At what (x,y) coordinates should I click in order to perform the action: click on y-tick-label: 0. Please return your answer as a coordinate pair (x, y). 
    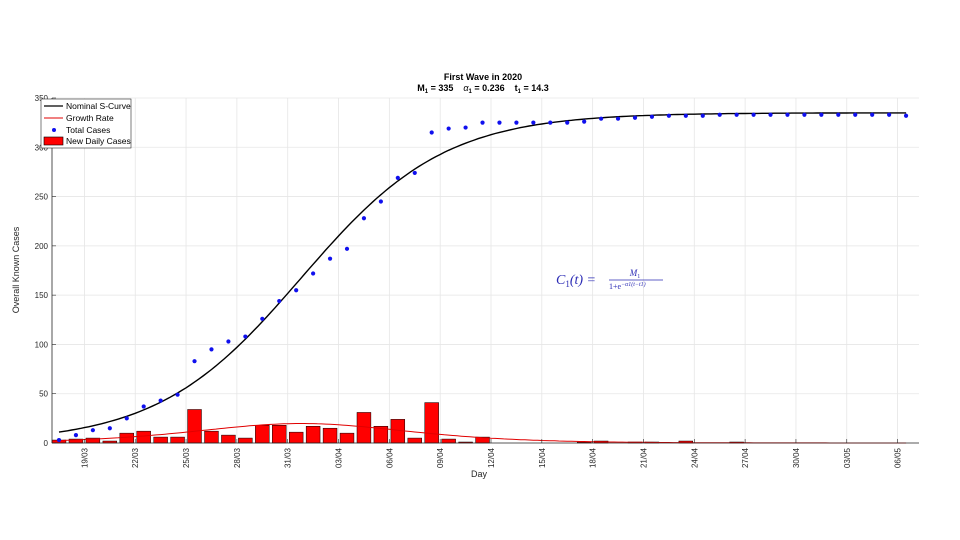
    Looking at the image, I should click on (46, 443).